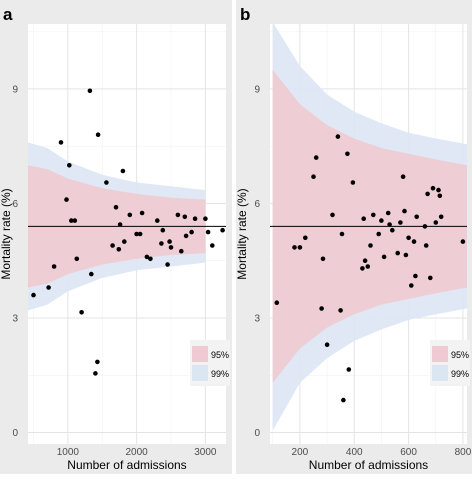 This screenshot has width=472, height=479. I want to click on x-tick-label: 2000, so click(137, 452).